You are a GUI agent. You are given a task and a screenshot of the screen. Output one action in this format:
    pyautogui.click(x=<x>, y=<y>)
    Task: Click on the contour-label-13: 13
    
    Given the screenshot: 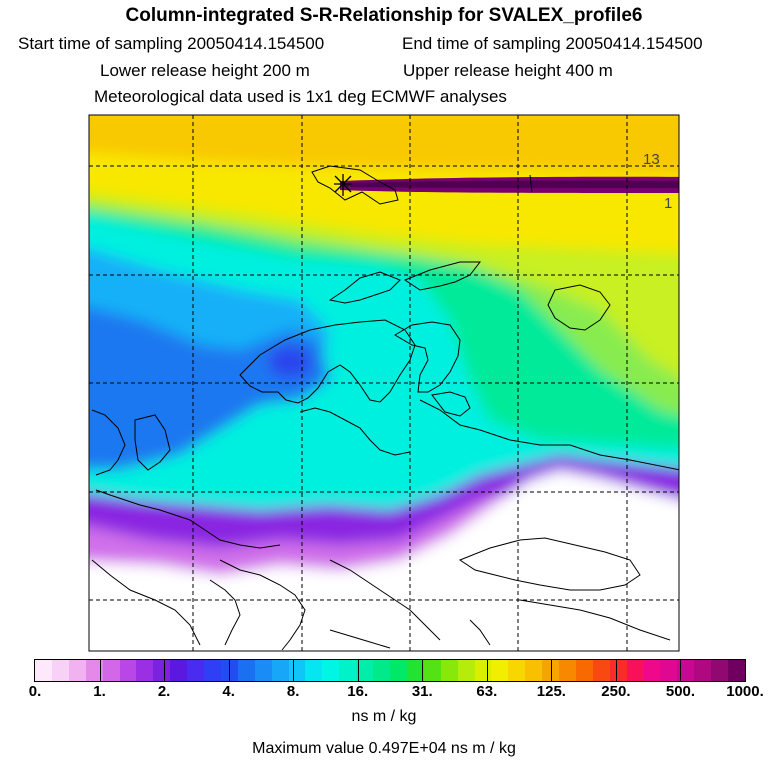 What is the action you would take?
    pyautogui.click(x=651, y=159)
    